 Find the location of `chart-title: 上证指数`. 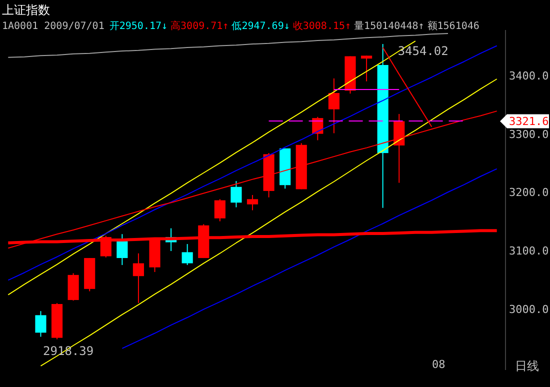

chart-title: 上证指数 is located at coordinates (26, 10).